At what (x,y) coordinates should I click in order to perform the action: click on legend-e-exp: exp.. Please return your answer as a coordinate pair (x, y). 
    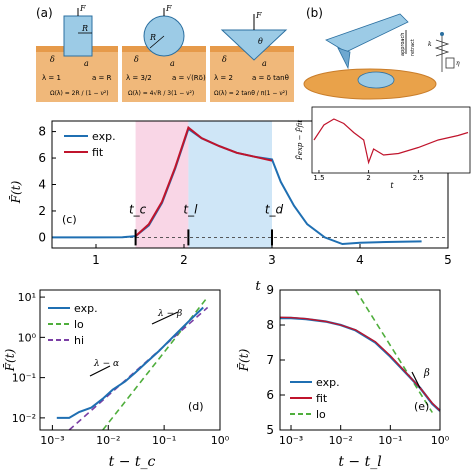
    Looking at the image, I should click on (328, 382).